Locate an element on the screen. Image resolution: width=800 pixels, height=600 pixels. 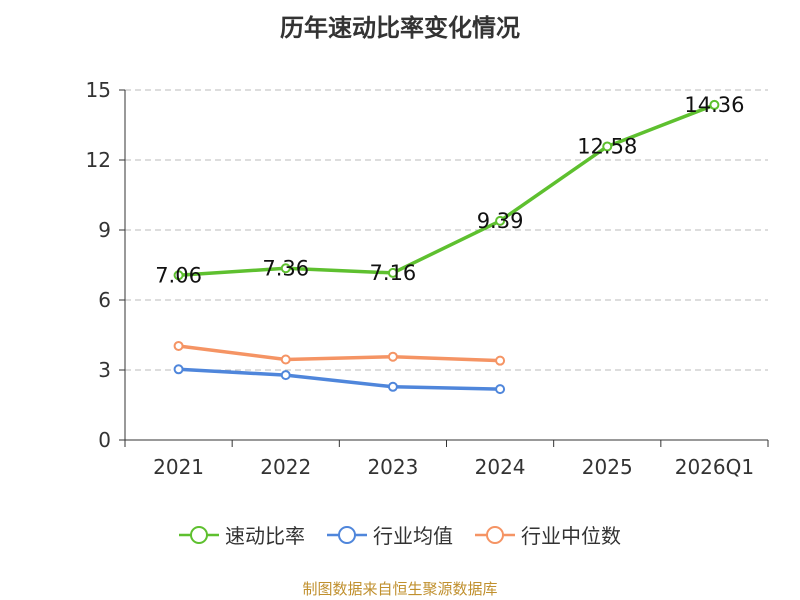
data-label: 7.16 is located at coordinates (393, 273).